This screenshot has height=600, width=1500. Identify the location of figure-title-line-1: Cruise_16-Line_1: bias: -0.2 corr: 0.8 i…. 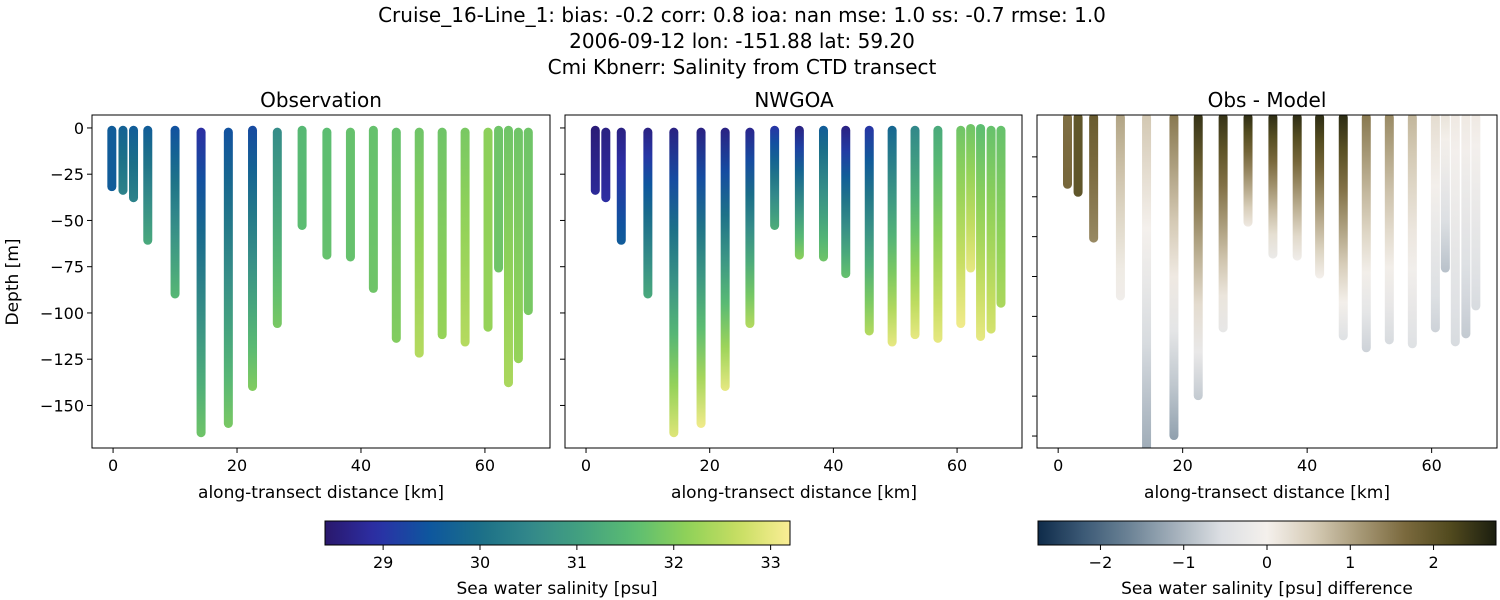
(742, 15).